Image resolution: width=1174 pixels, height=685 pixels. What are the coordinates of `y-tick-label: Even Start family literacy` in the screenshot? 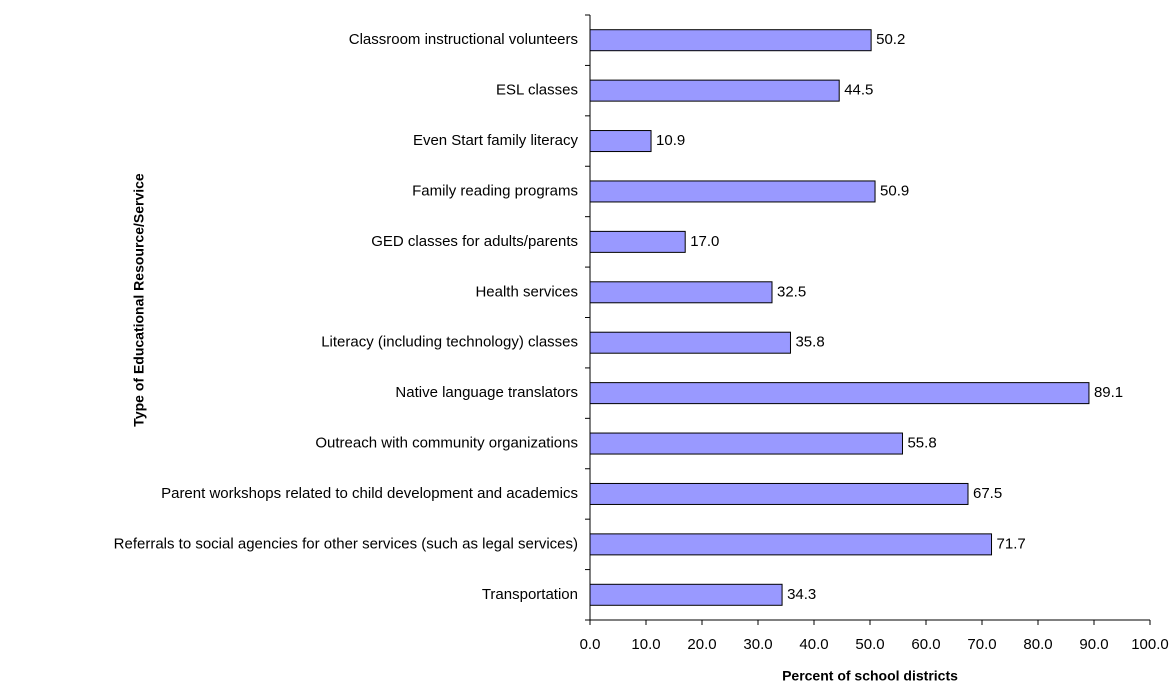 It's located at (496, 140).